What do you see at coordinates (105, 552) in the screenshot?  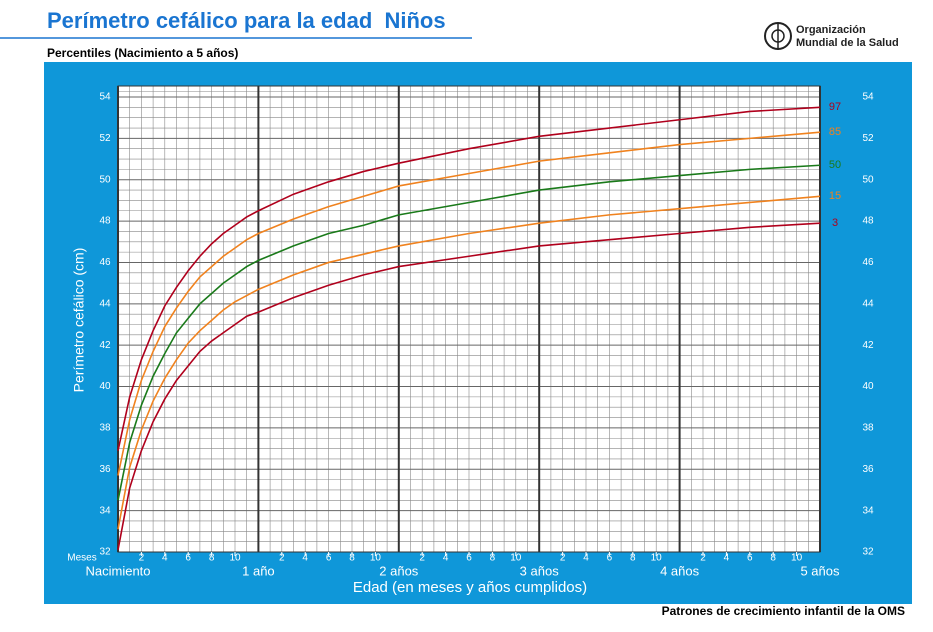 I see `y-tick-label: 32` at bounding box center [105, 552].